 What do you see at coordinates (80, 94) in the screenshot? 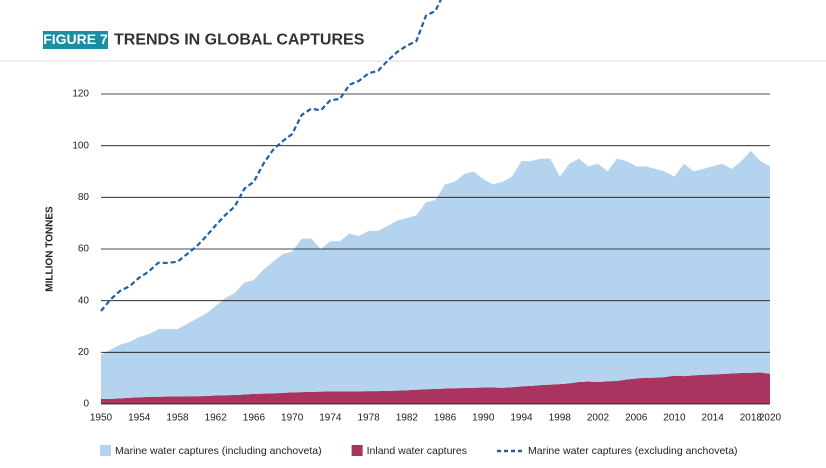
I see `y-tick-label: 120` at bounding box center [80, 94].